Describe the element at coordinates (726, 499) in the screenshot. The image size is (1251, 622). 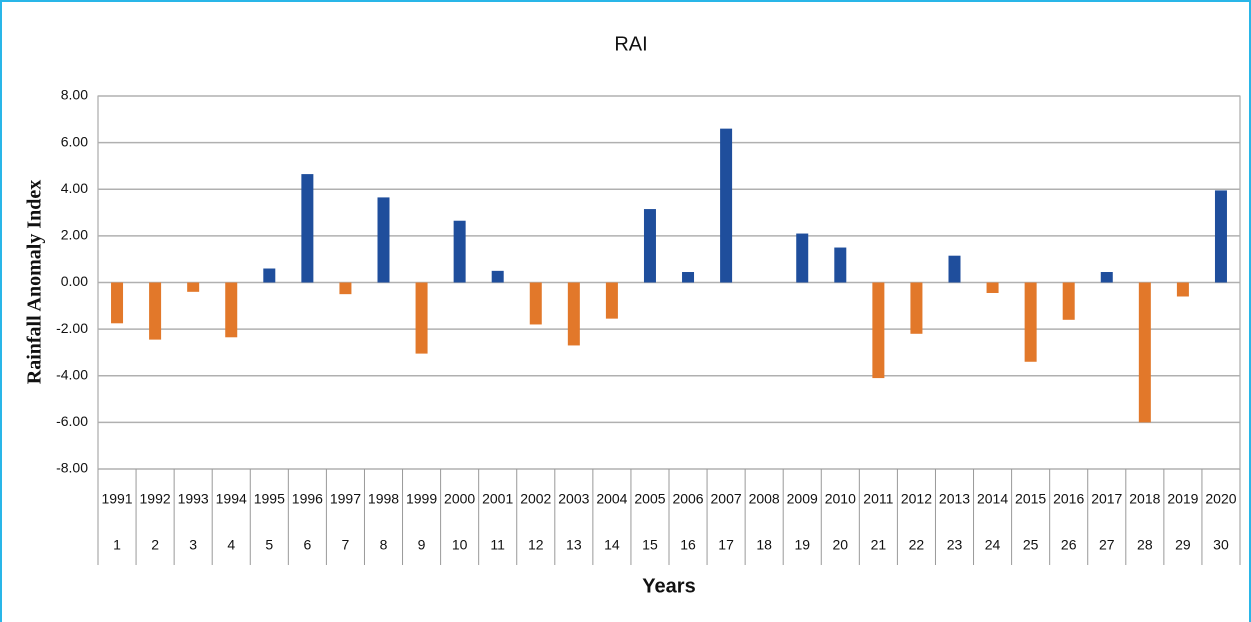
I see `x-tick-label: 2007` at that location.